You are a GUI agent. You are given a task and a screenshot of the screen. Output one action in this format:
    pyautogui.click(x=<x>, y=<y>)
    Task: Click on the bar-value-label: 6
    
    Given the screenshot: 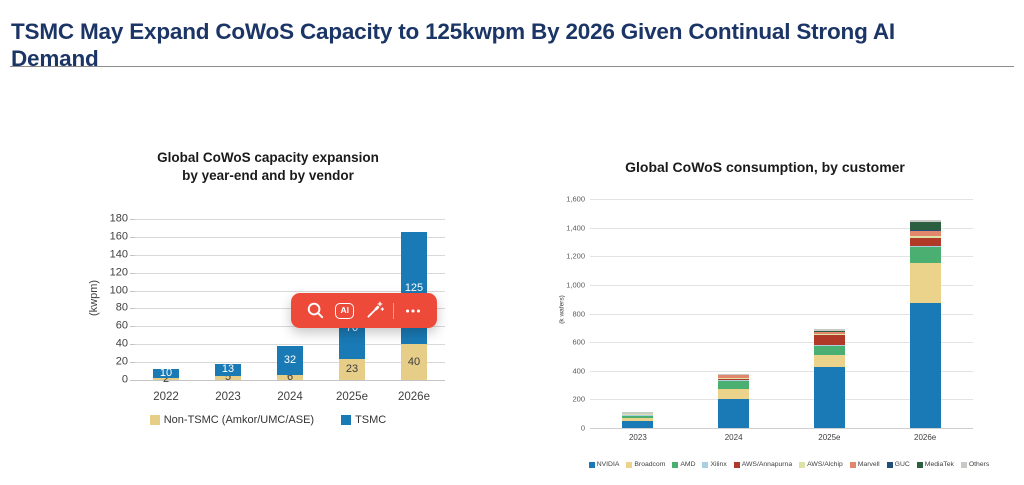 What is the action you would take?
    pyautogui.click(x=290, y=376)
    